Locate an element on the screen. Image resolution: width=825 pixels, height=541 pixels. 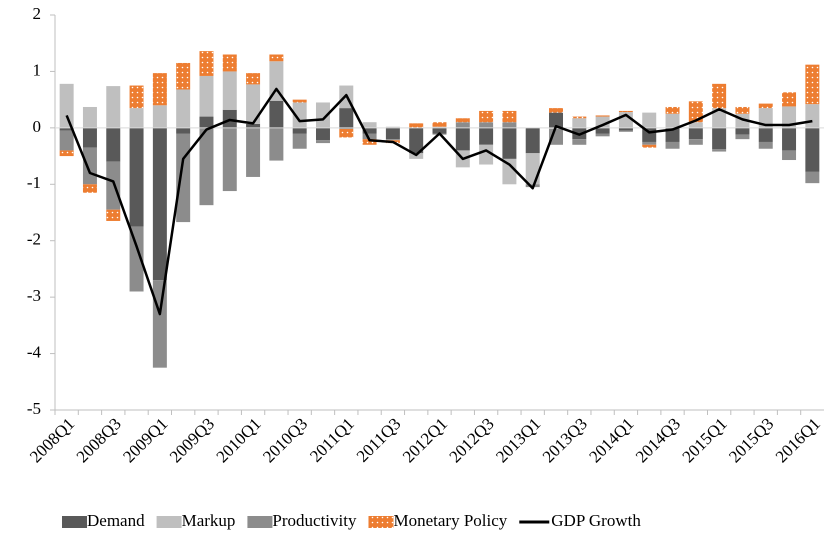
x-tick-label: 2012Q1 is located at coordinates (425, 440).